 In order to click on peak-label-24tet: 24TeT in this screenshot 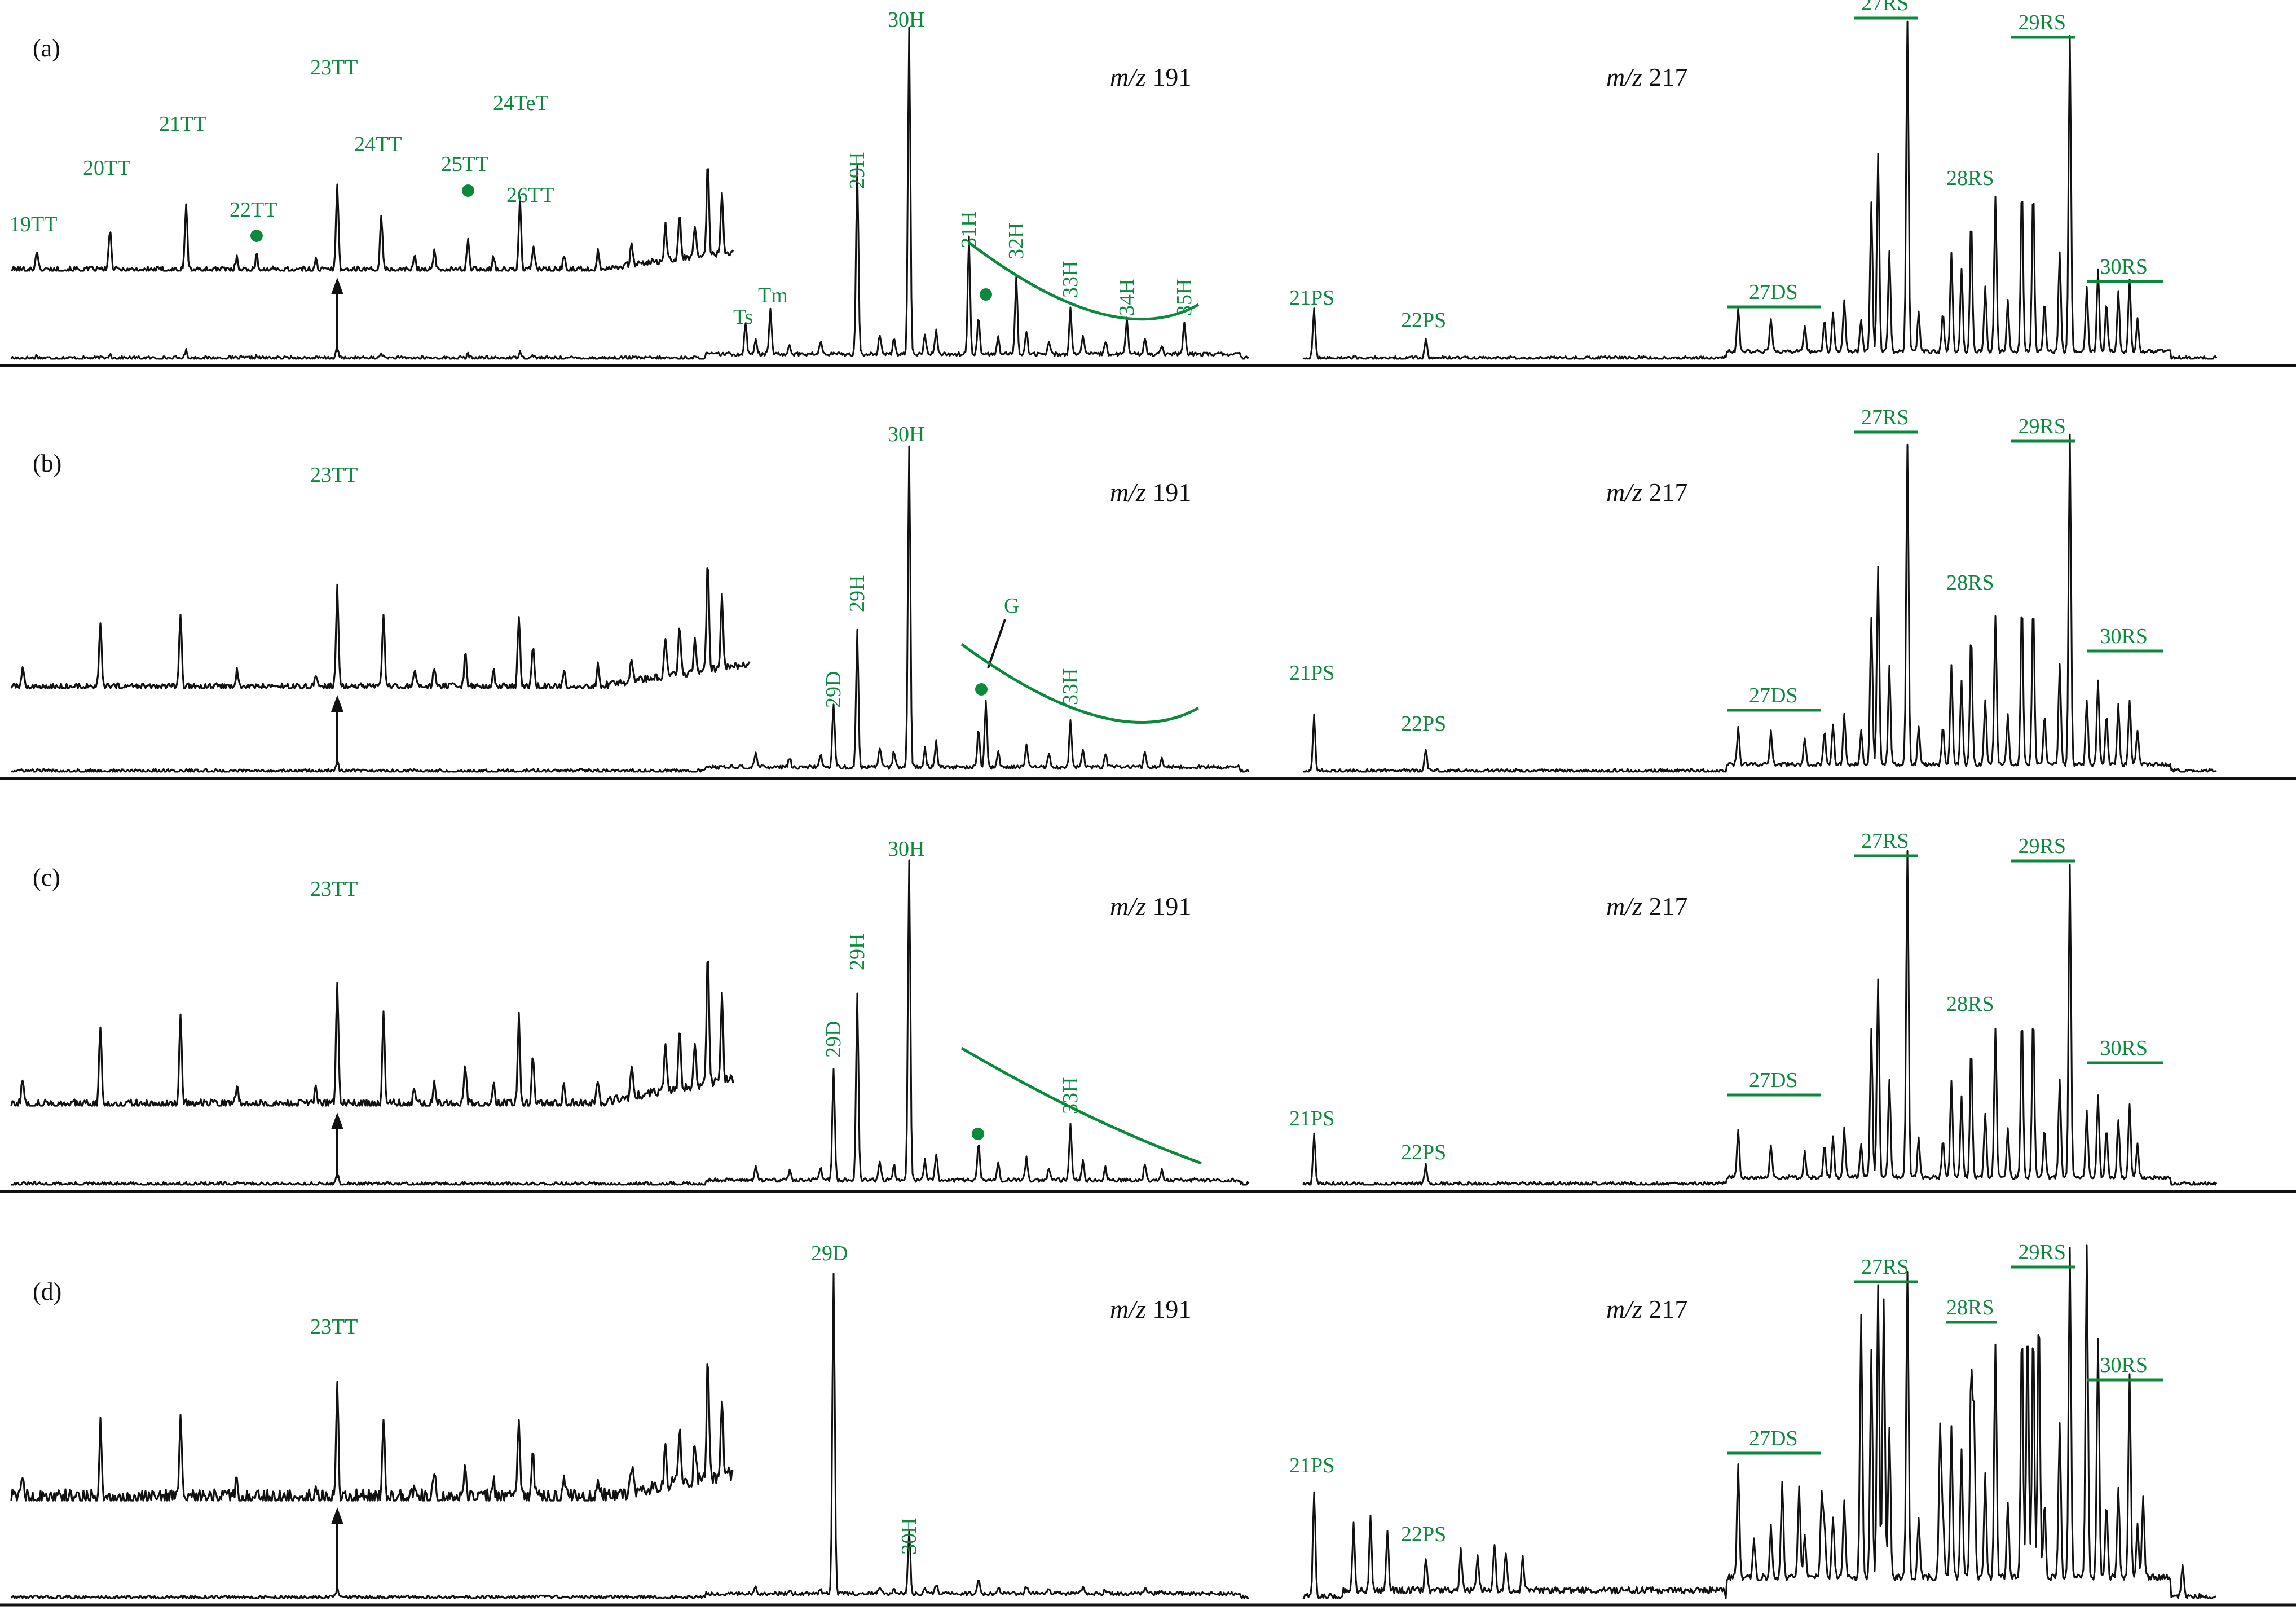, I will do `click(521, 103)`.